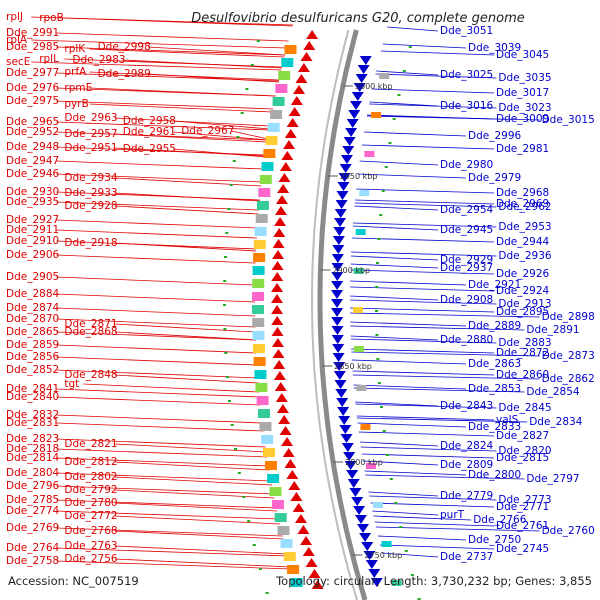  Describe the element at coordinates (32, 220) in the screenshot. I see `forward-gene-label: Dde_2927` at that location.